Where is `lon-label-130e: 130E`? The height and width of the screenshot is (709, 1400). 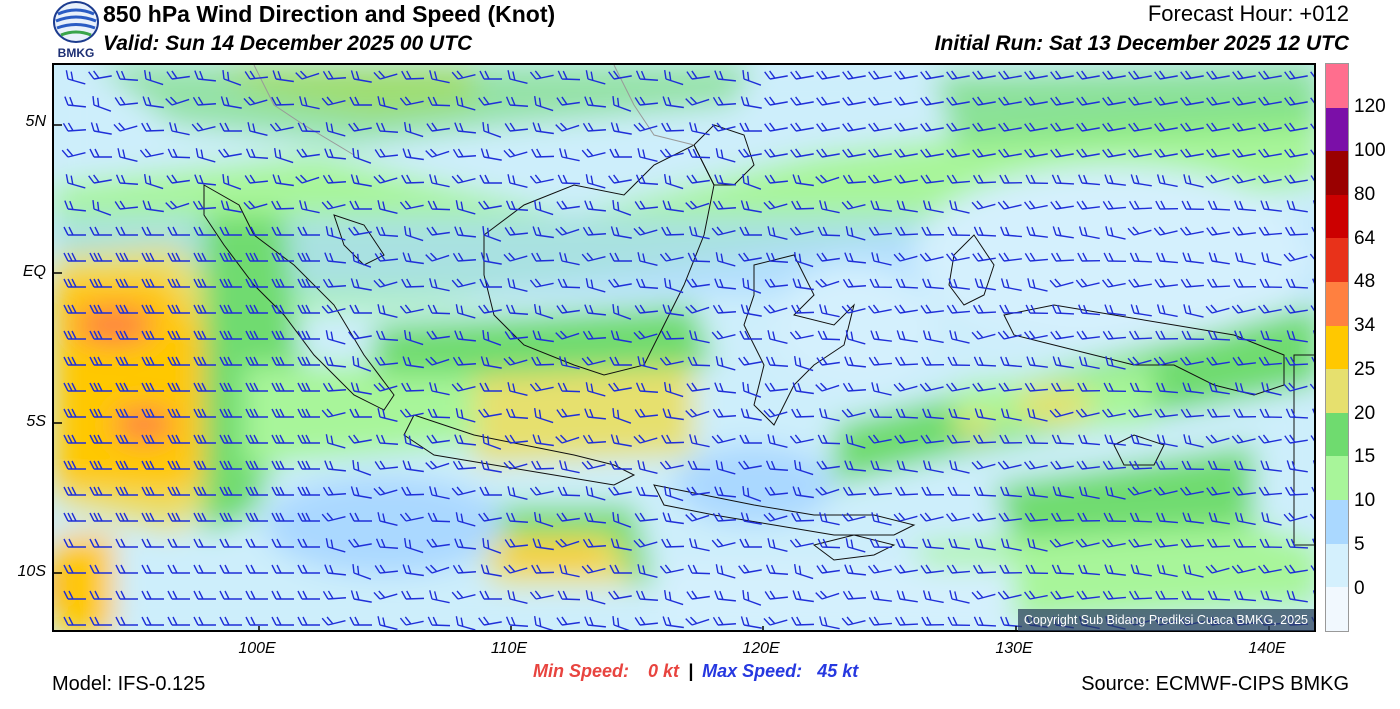 lon-label-130e: 130E is located at coordinates (1014, 648).